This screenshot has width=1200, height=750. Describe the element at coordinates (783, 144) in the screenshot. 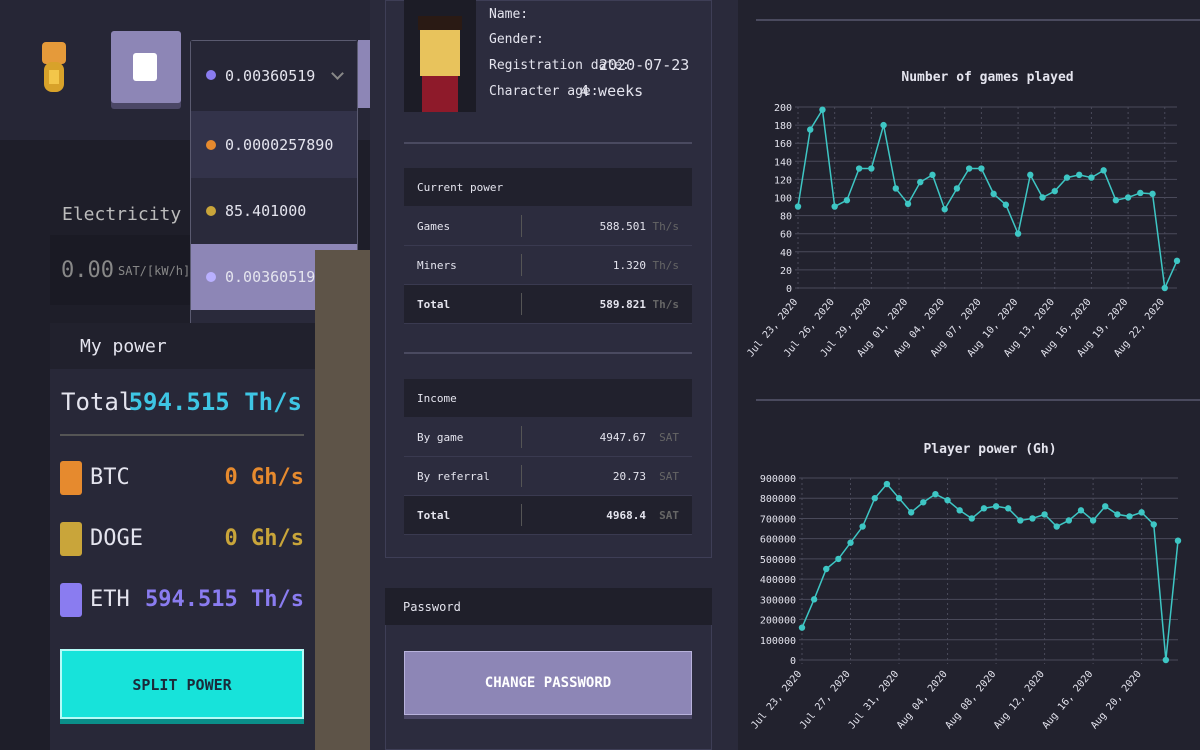

I see `y-tick-label: 160` at that location.